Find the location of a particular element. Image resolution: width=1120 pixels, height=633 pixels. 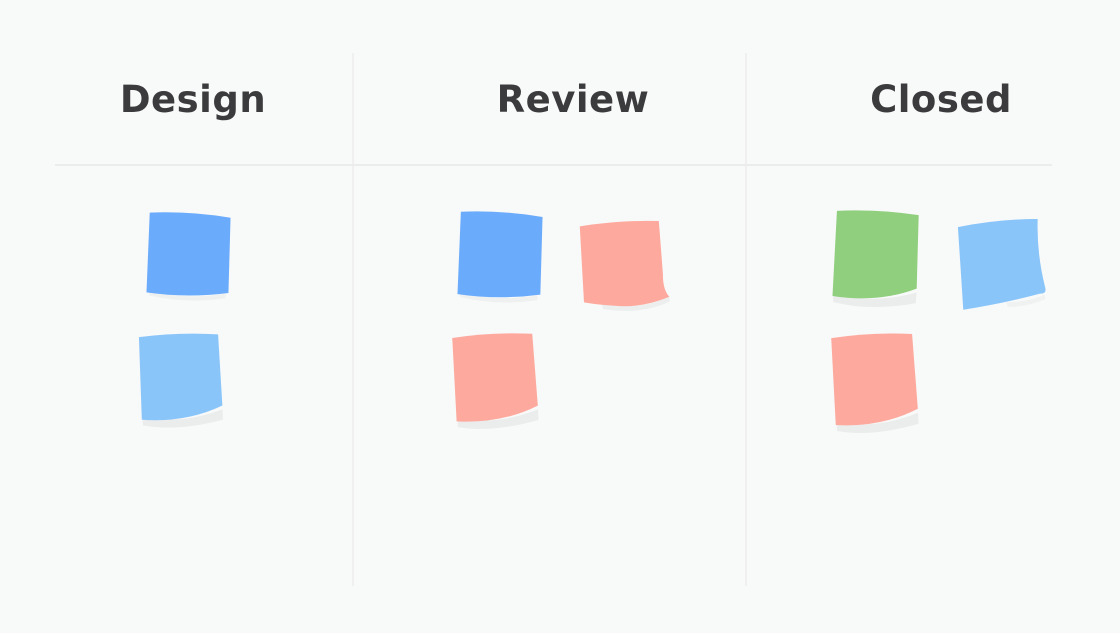

column-header-design: Design is located at coordinates (193, 99).